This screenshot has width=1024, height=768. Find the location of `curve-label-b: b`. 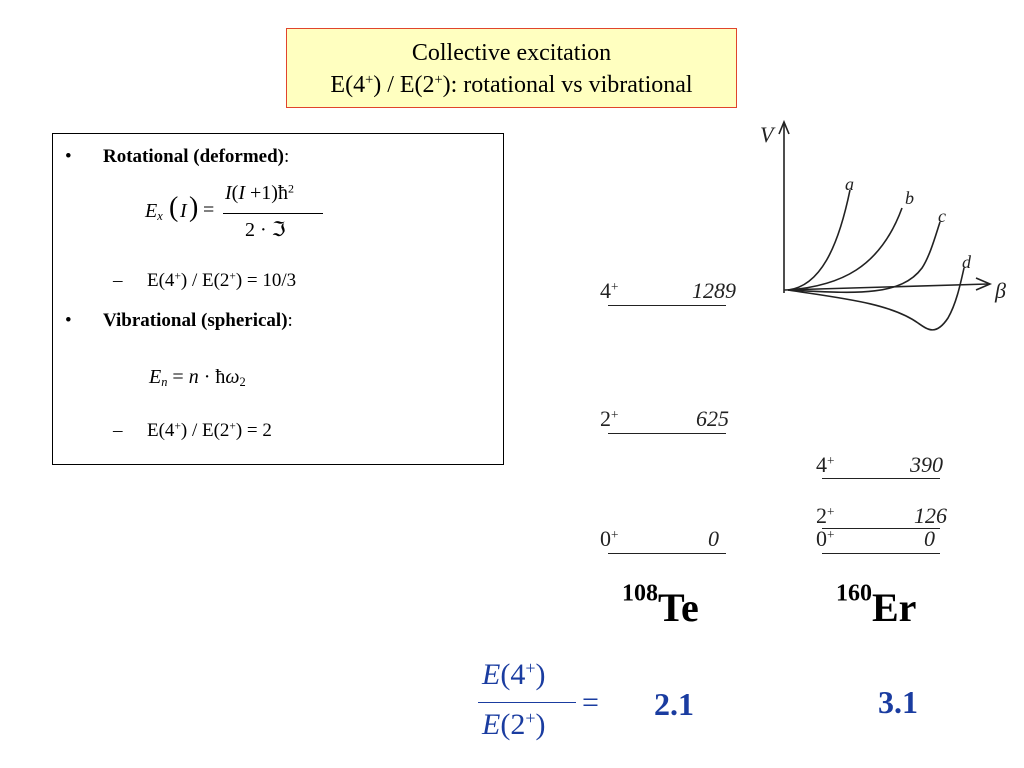

curve-label-b: b is located at coordinates (909, 198).